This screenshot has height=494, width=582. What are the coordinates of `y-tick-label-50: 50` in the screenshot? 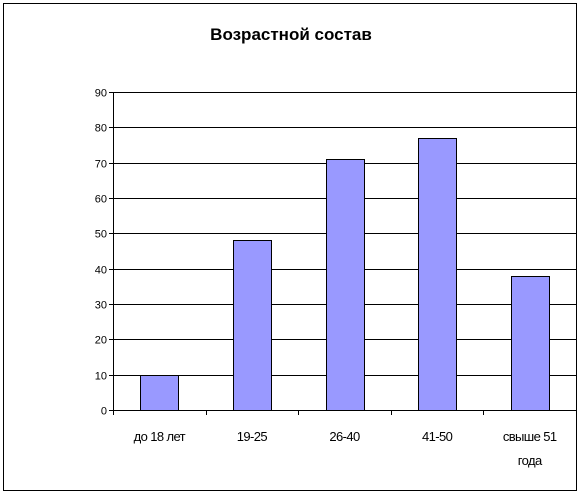 It's located at (101, 235).